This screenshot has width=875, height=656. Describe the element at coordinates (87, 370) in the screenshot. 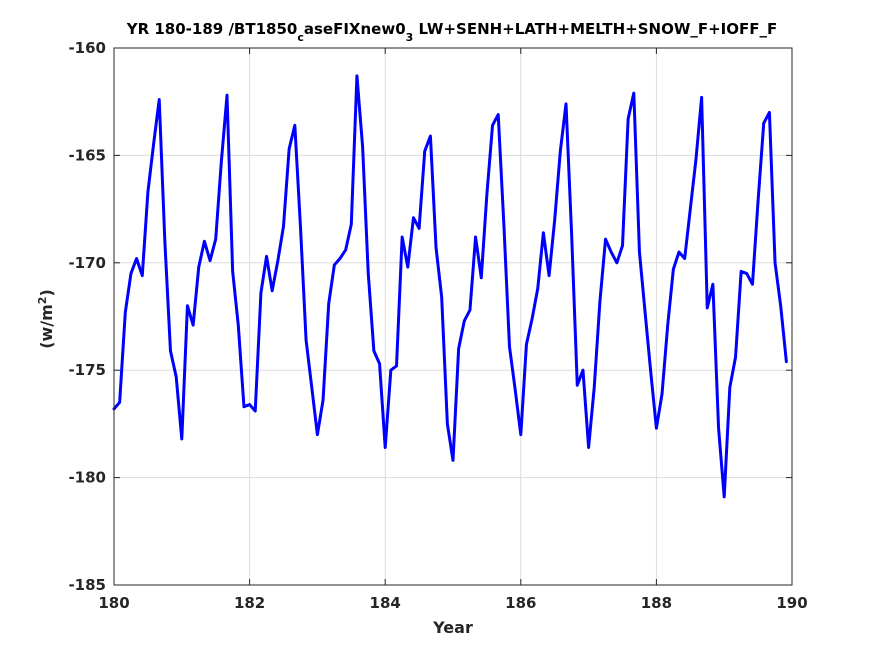

I see `y-tick-label: -175` at that location.